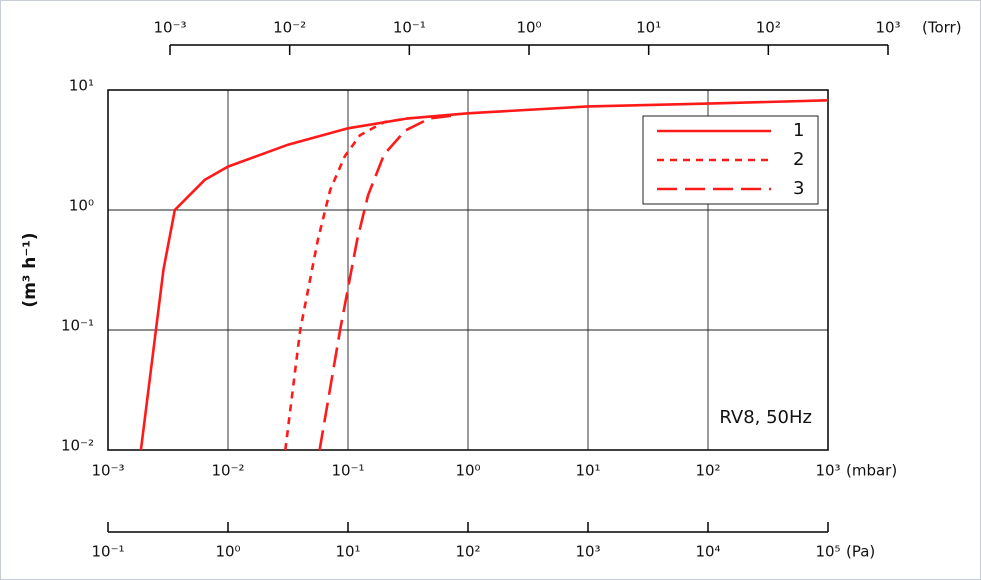 This screenshot has height=580, width=981. I want to click on pa-tick-label: 10³, so click(587, 552).